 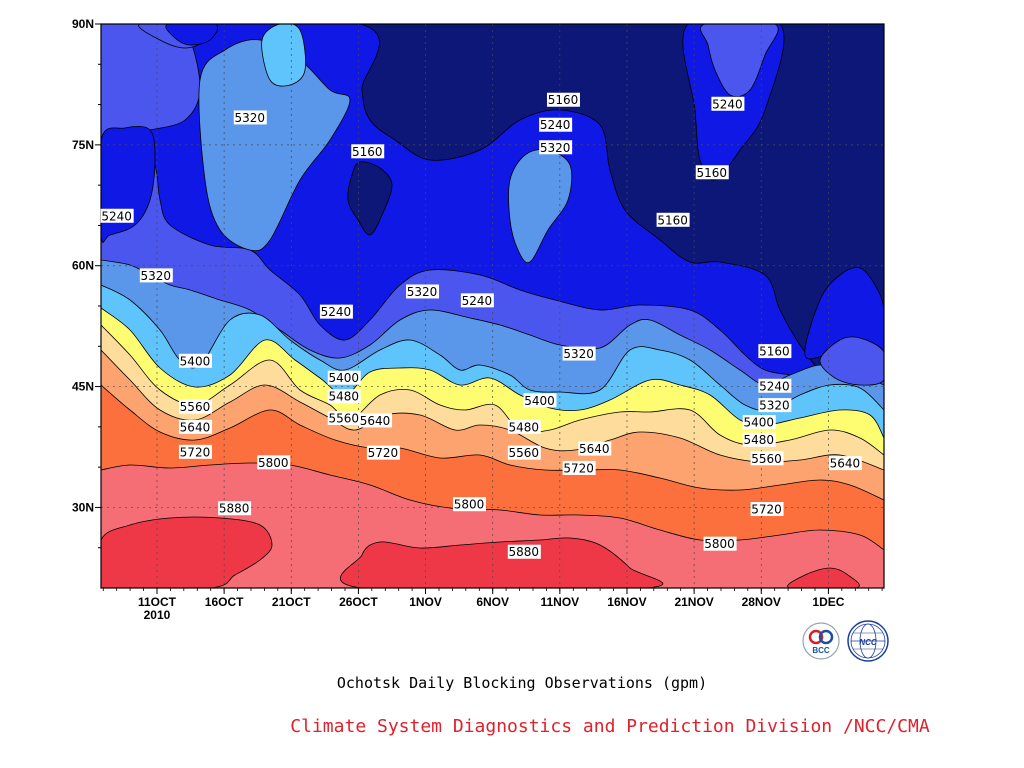 I want to click on bcc-logo-swirl-blue, so click(x=826, y=637).